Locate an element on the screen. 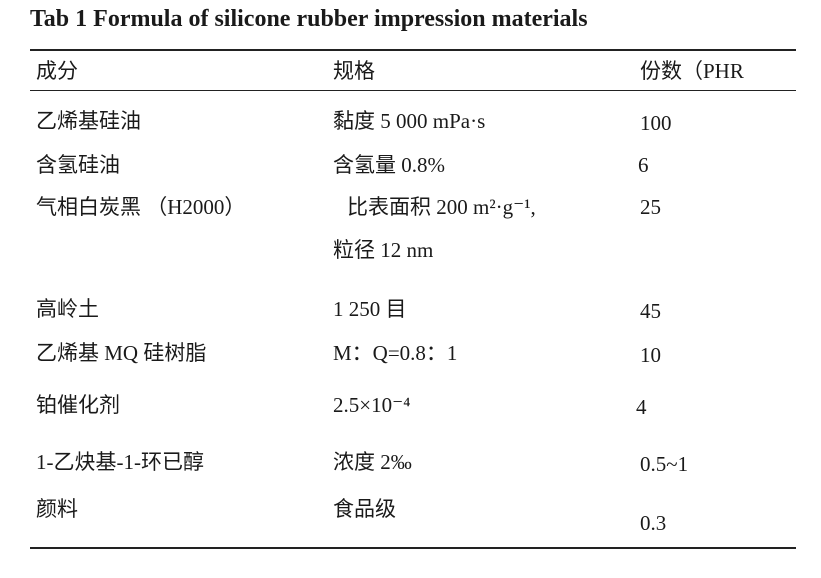  phr-cell: 45 is located at coordinates (650, 311).